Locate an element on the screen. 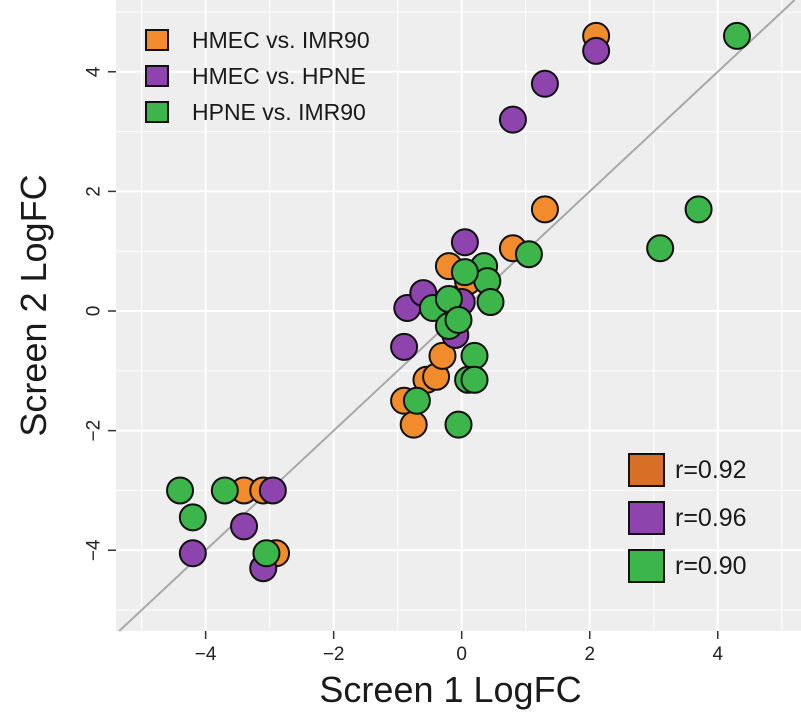 Image resolution: width=801 pixels, height=715 pixels. x-tick-label: −2 is located at coordinates (334, 654).